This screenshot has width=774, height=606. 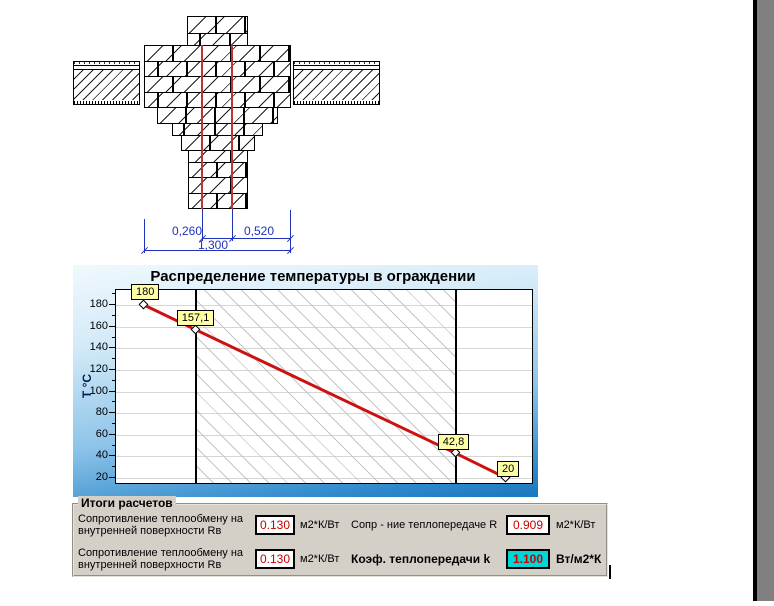 I want to click on k-unit: Вт/м2*К, so click(x=579, y=559).